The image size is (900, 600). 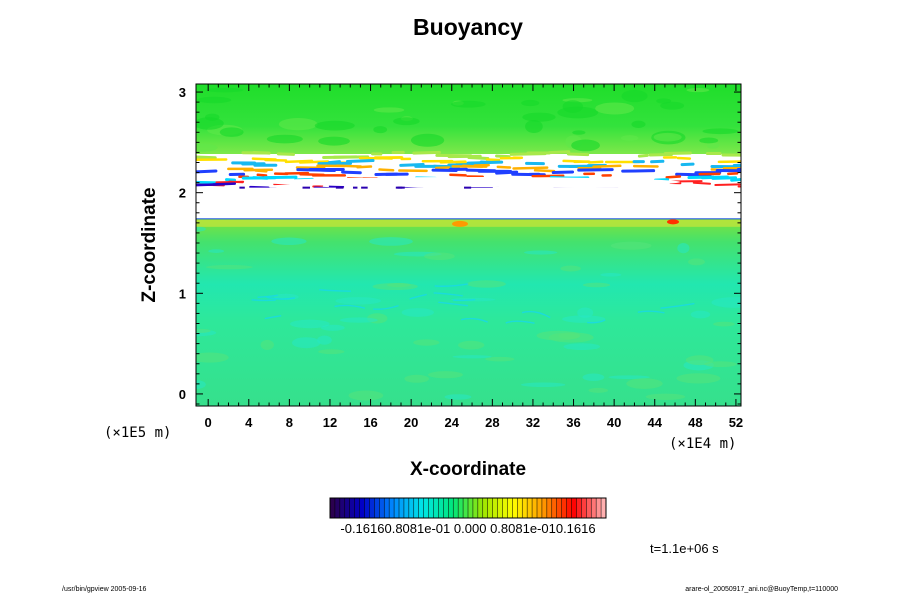 I want to click on colorbar-label-2: 0.000, so click(x=470, y=528).